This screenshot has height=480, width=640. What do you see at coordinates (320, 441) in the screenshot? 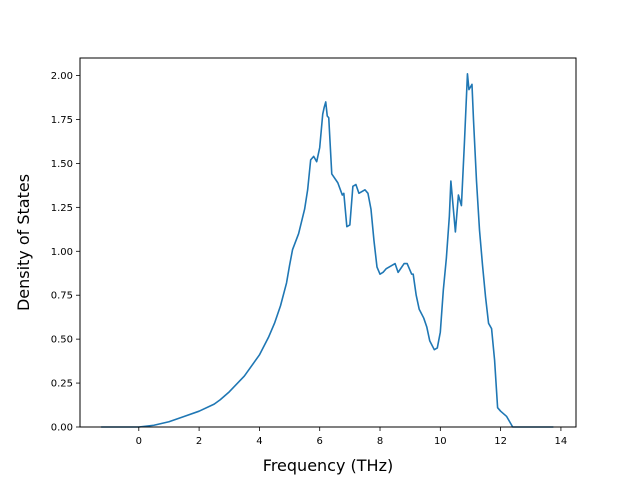
I see `x-tick-label: 6` at bounding box center [320, 441].